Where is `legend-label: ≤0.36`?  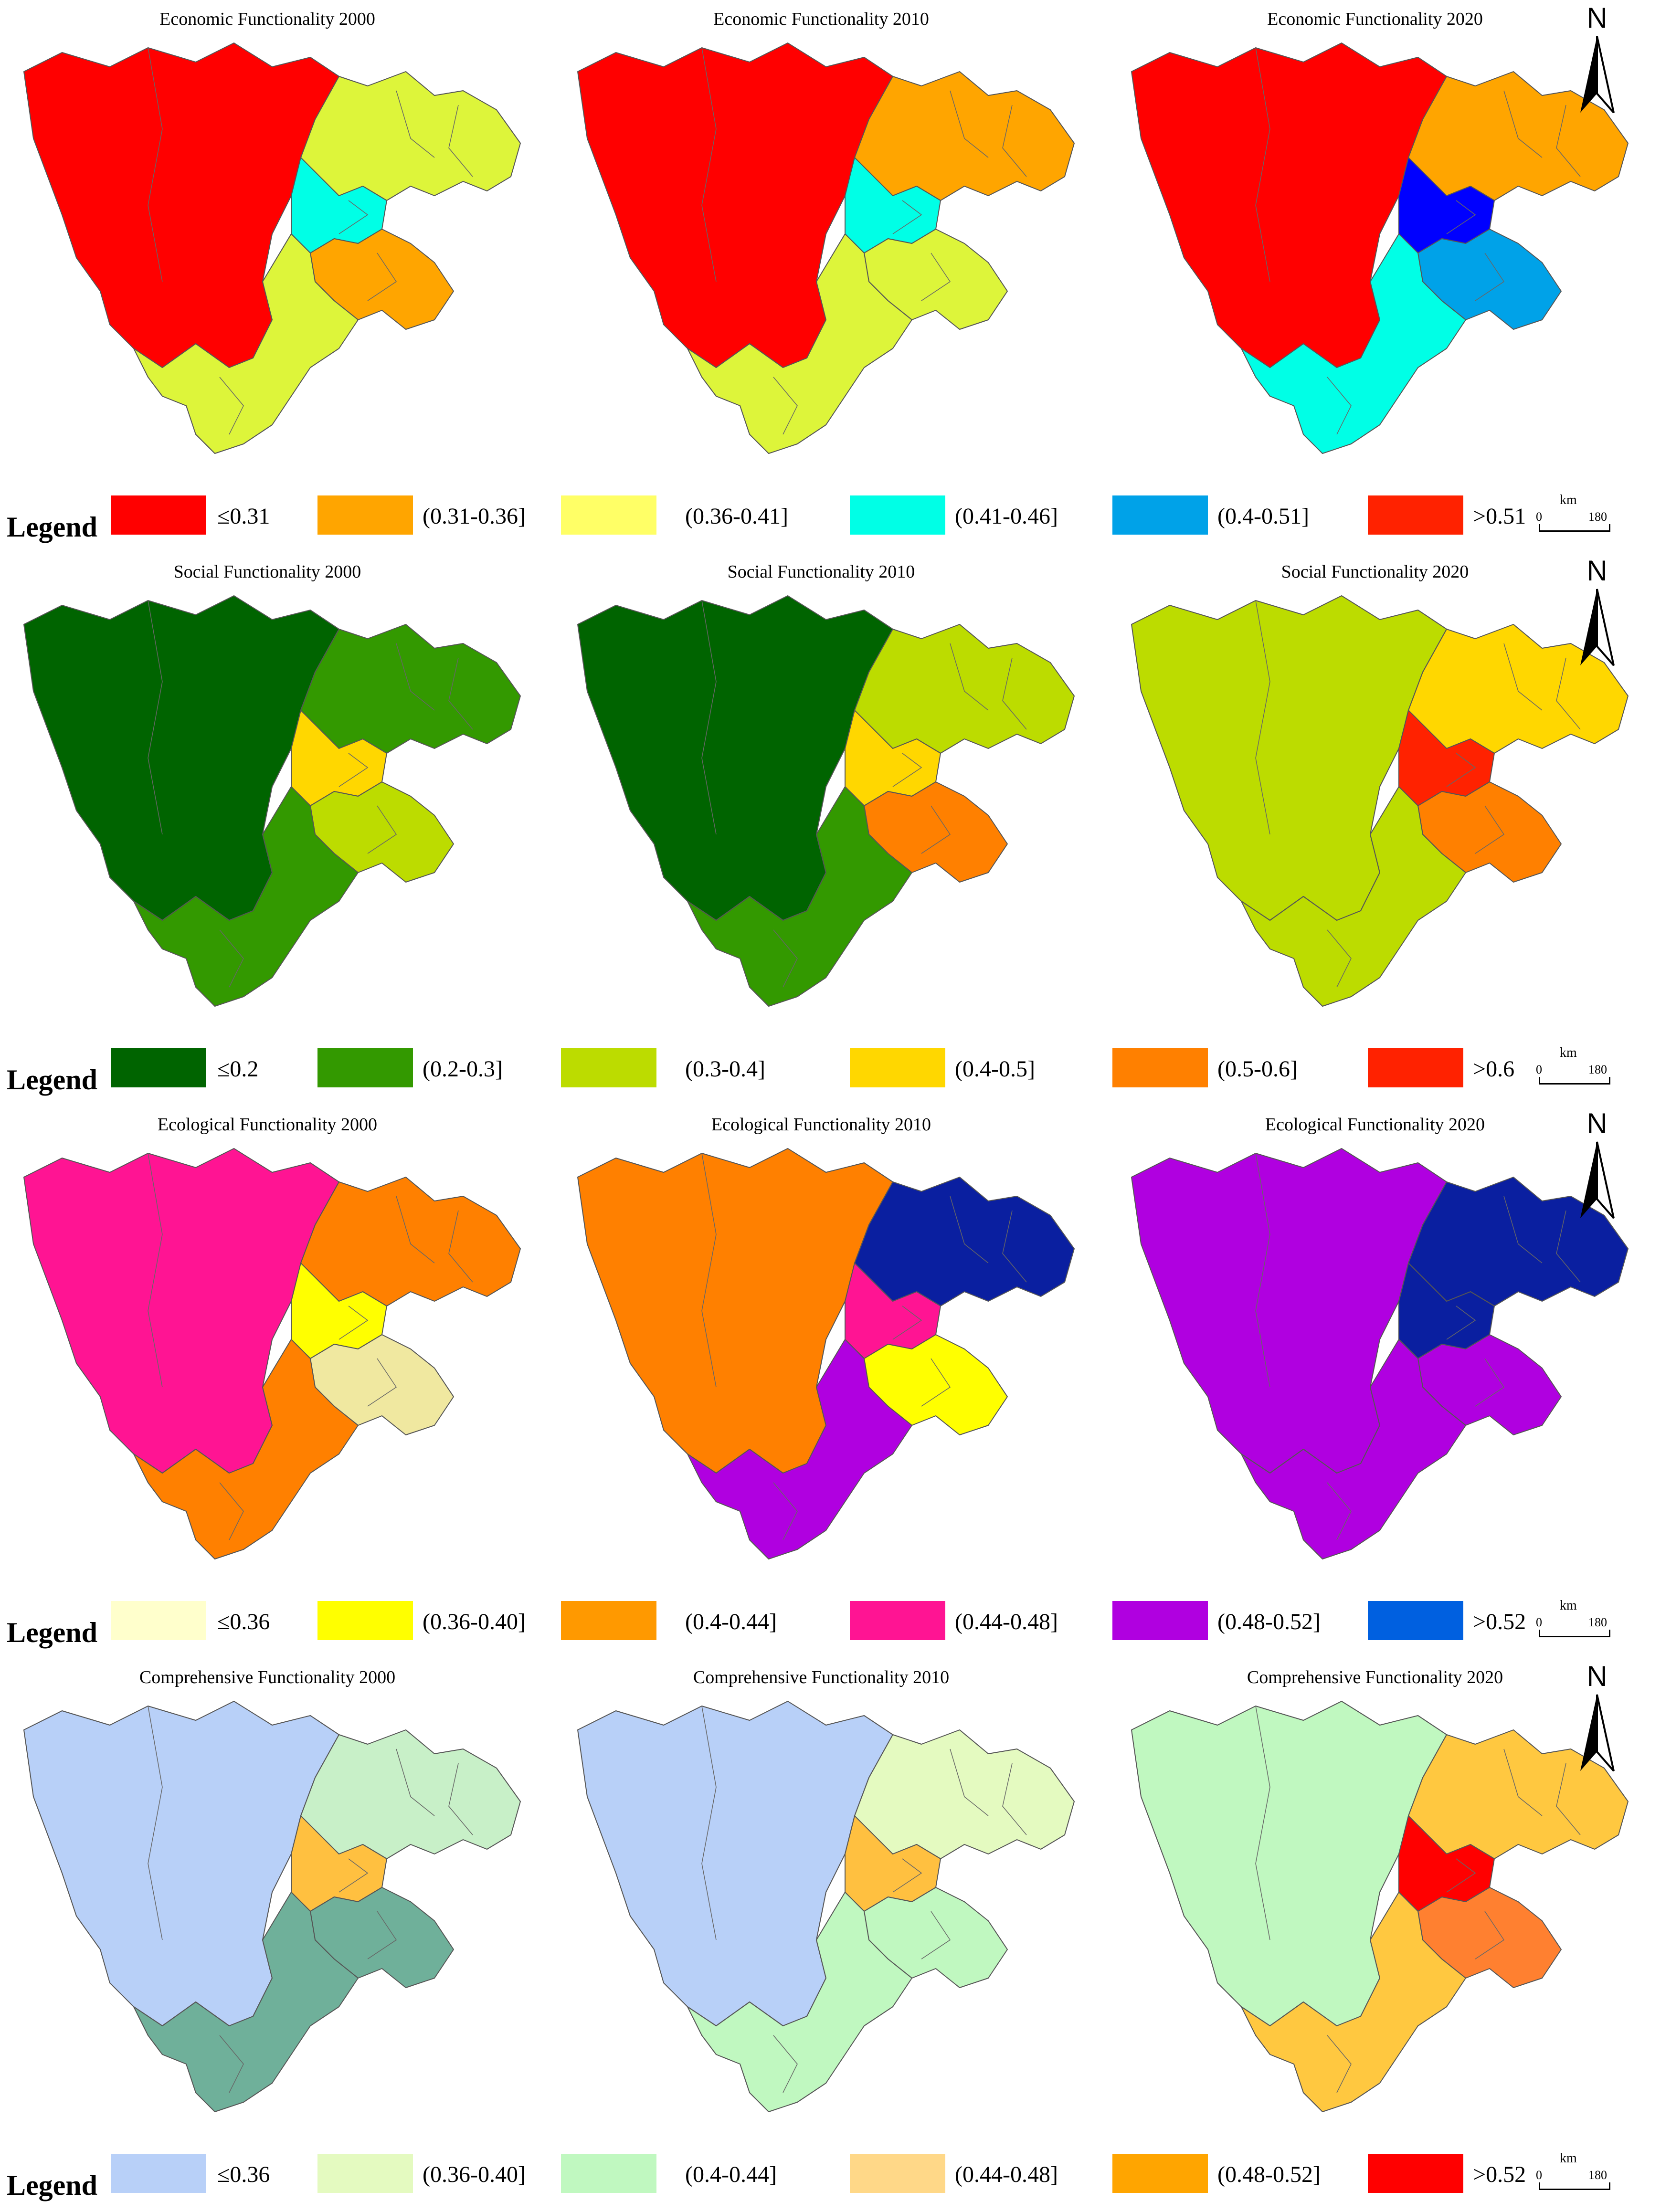 legend-label: ≤0.36 is located at coordinates (243, 2175).